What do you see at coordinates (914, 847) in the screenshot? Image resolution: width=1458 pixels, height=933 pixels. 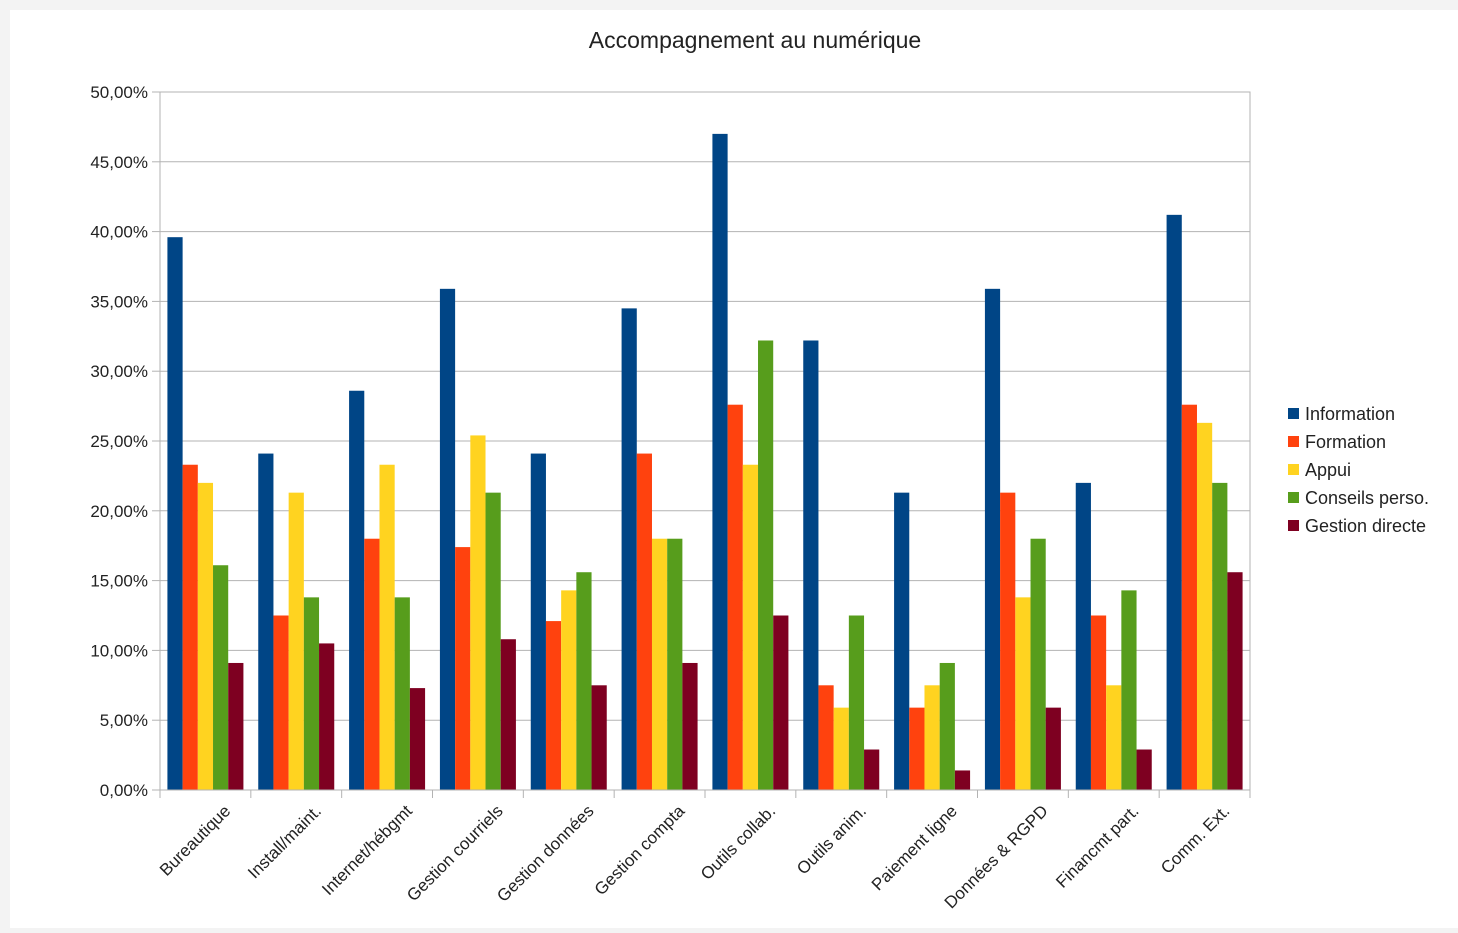 I see `x-tick-label: Paiement ligne` at bounding box center [914, 847].